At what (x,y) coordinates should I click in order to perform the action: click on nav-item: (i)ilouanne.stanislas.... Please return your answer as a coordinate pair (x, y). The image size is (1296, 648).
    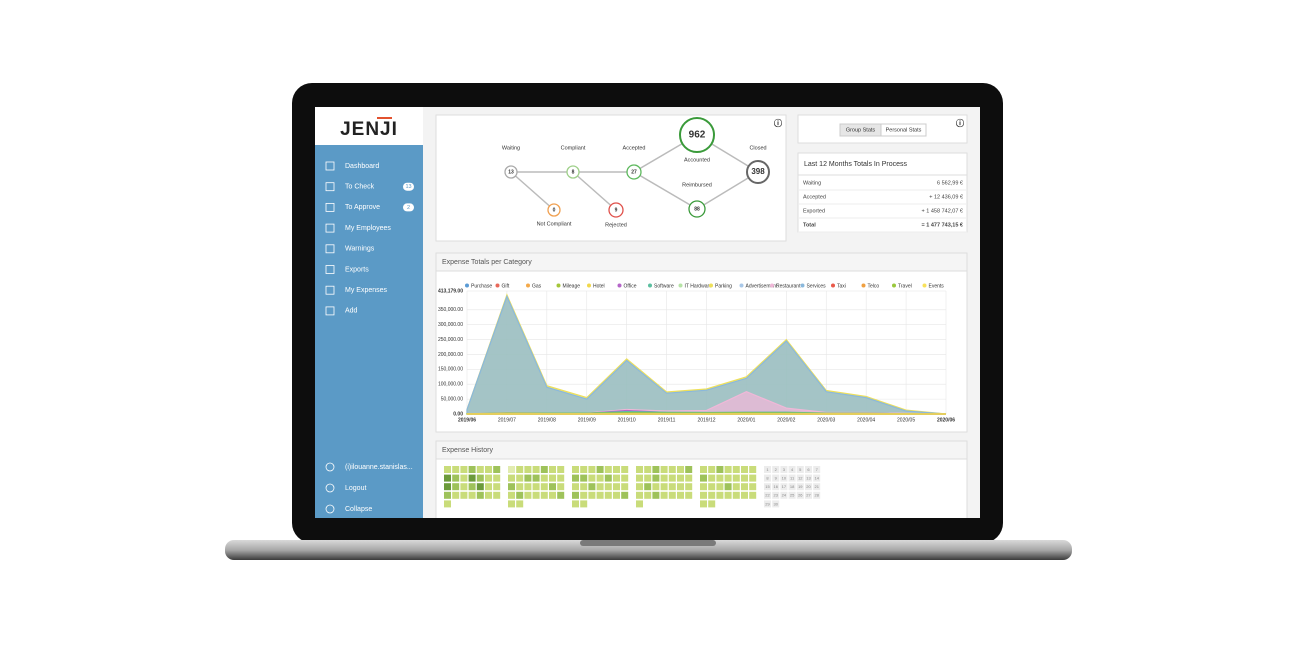
    Looking at the image, I should click on (379, 467).